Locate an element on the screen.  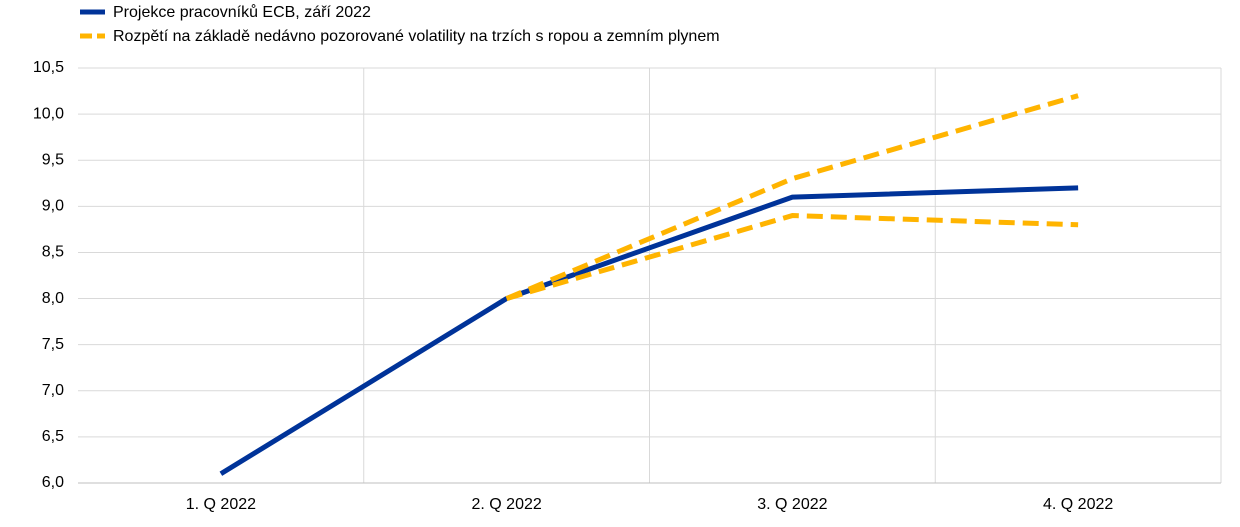
y-tick-label: 10,0 is located at coordinates (48, 113).